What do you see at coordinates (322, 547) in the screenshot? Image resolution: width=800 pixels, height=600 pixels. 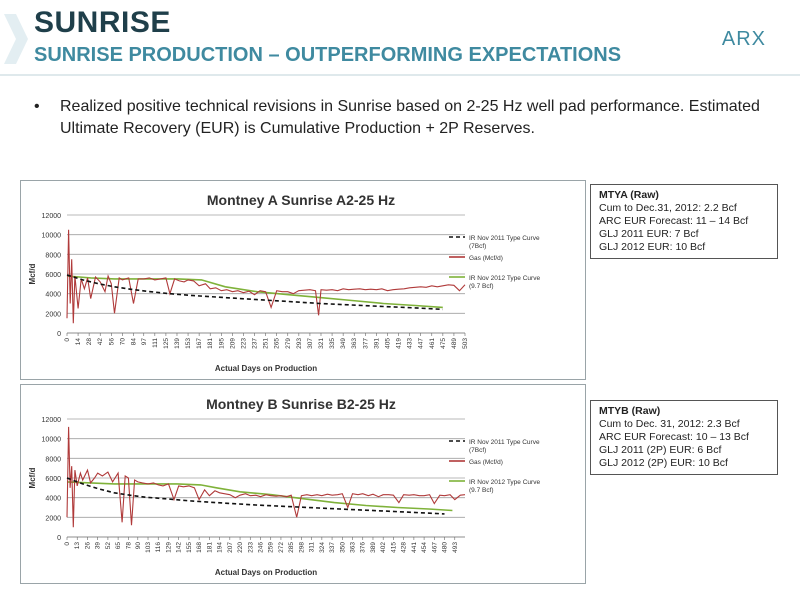 I see `x-tick-label: 324` at bounding box center [322, 547].